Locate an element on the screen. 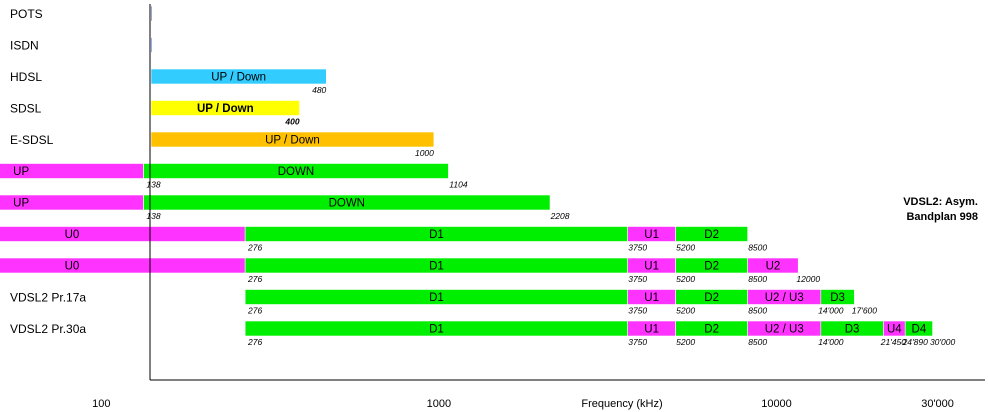  boundary-value-label: 12000 is located at coordinates (808, 279).